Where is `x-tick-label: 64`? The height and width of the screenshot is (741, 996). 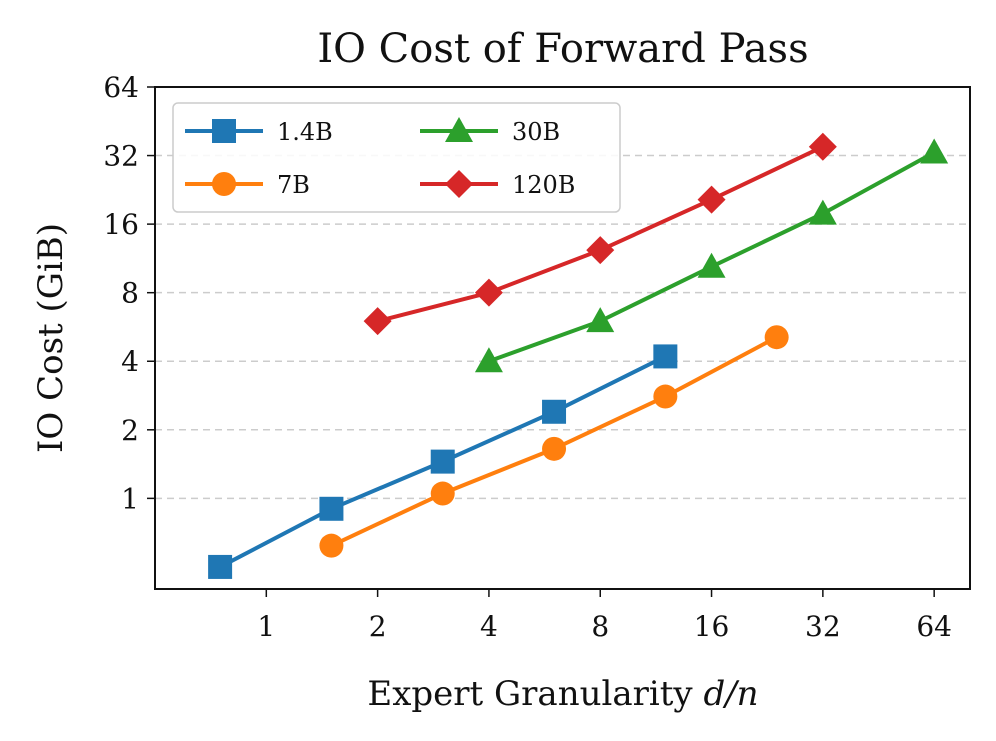 x-tick-label: 64 is located at coordinates (934, 626).